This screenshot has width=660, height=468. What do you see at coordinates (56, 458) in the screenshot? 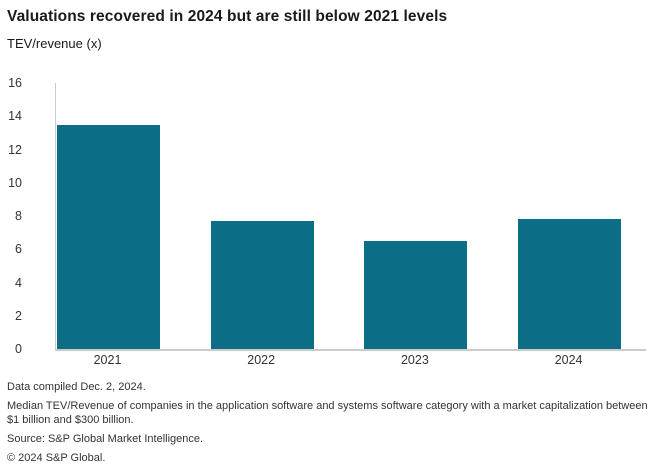
I see `footnote-copyright: © 2024 S&P Global.` at bounding box center [56, 458].